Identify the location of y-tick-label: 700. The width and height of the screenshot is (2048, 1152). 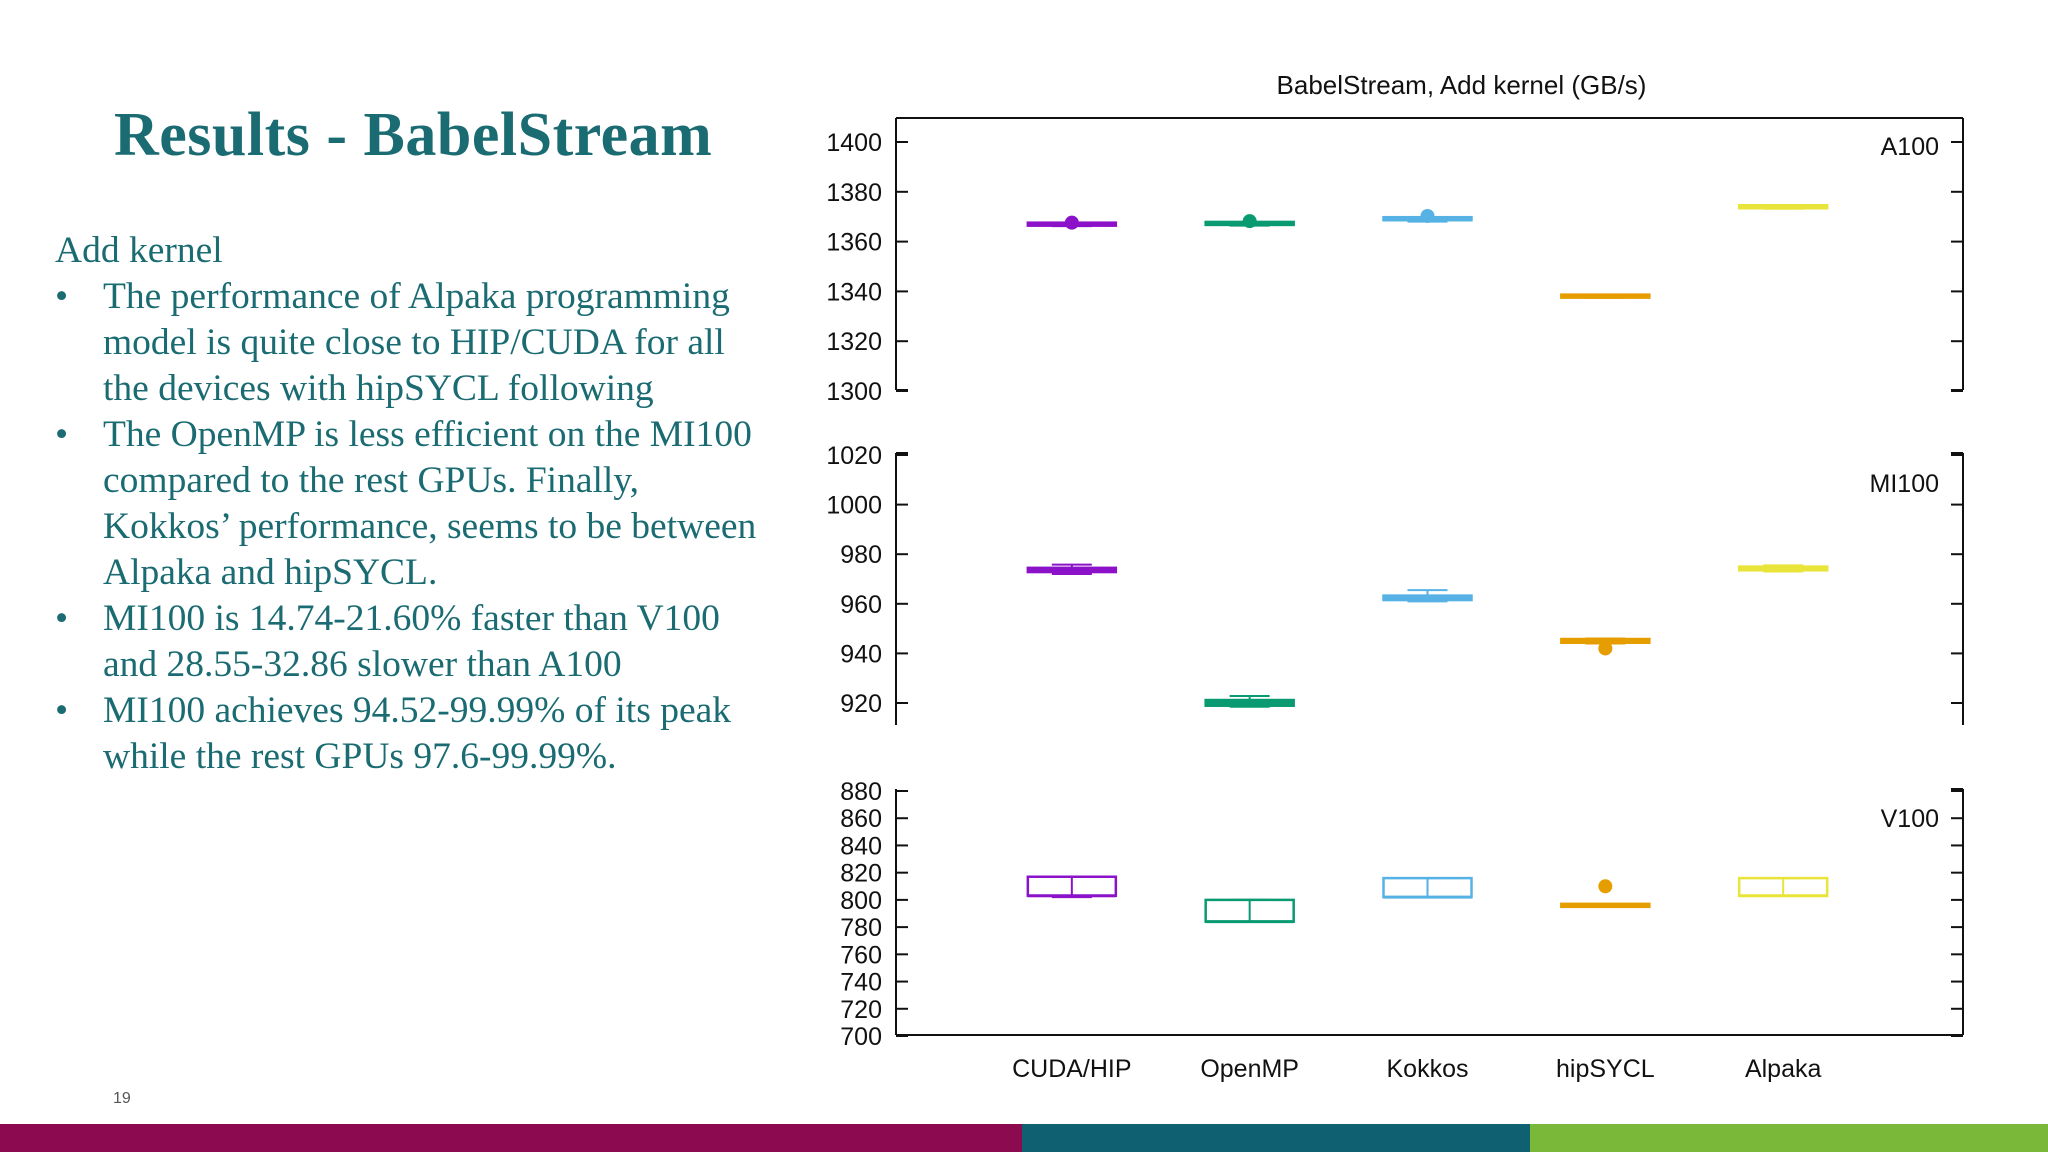
(861, 1037).